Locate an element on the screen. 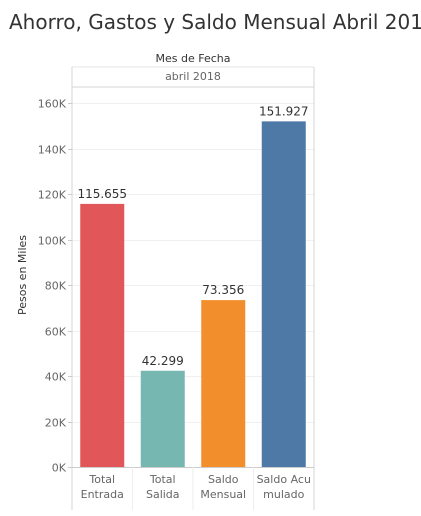 The image size is (421, 516). y-tick-label: 160K is located at coordinates (52, 104).